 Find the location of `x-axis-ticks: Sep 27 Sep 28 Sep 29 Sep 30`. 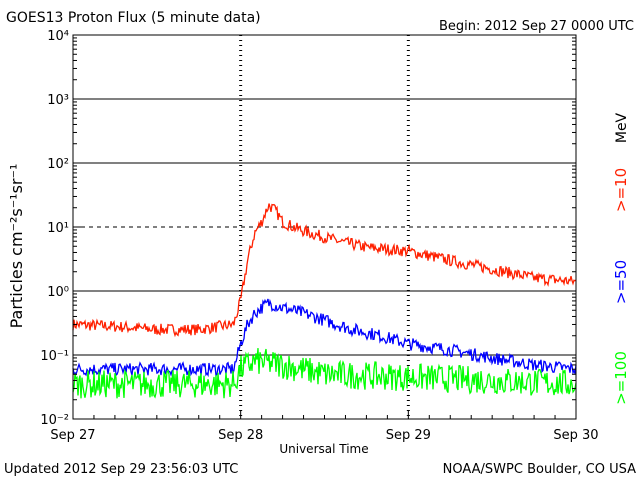

x-axis-ticks: Sep 27 Sep 28 Sep 29 Sep 30 is located at coordinates (324, 427).